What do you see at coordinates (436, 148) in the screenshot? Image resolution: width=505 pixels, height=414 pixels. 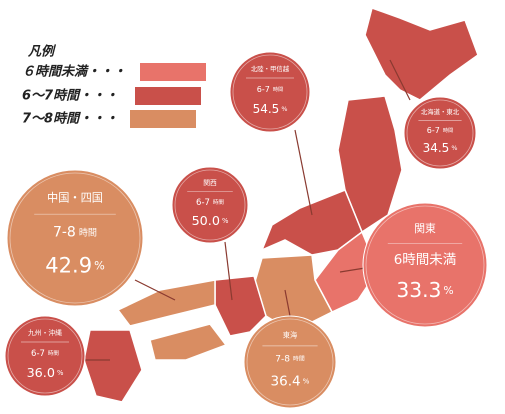 I see `value-number: 34.5` at bounding box center [436, 148].